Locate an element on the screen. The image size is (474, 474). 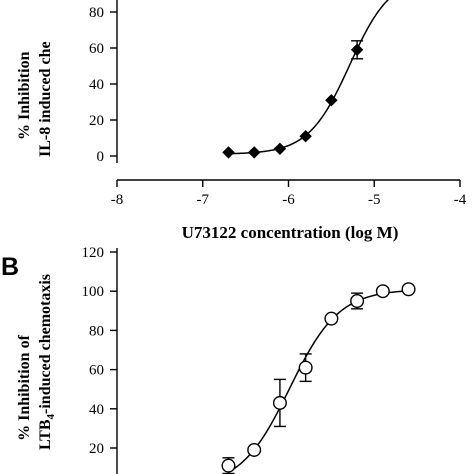
panel-a-fitted-curve is located at coordinates (308, 77).